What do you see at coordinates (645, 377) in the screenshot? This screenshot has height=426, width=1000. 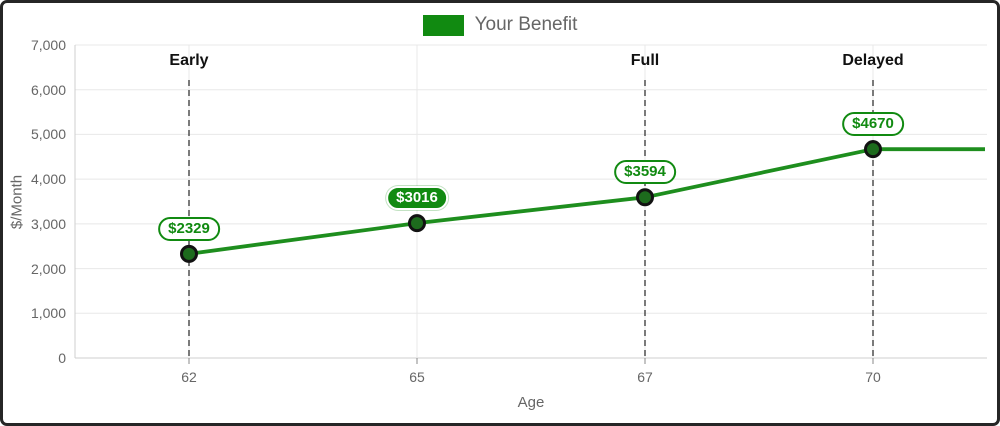 I see `x-tick-label: 67` at bounding box center [645, 377].